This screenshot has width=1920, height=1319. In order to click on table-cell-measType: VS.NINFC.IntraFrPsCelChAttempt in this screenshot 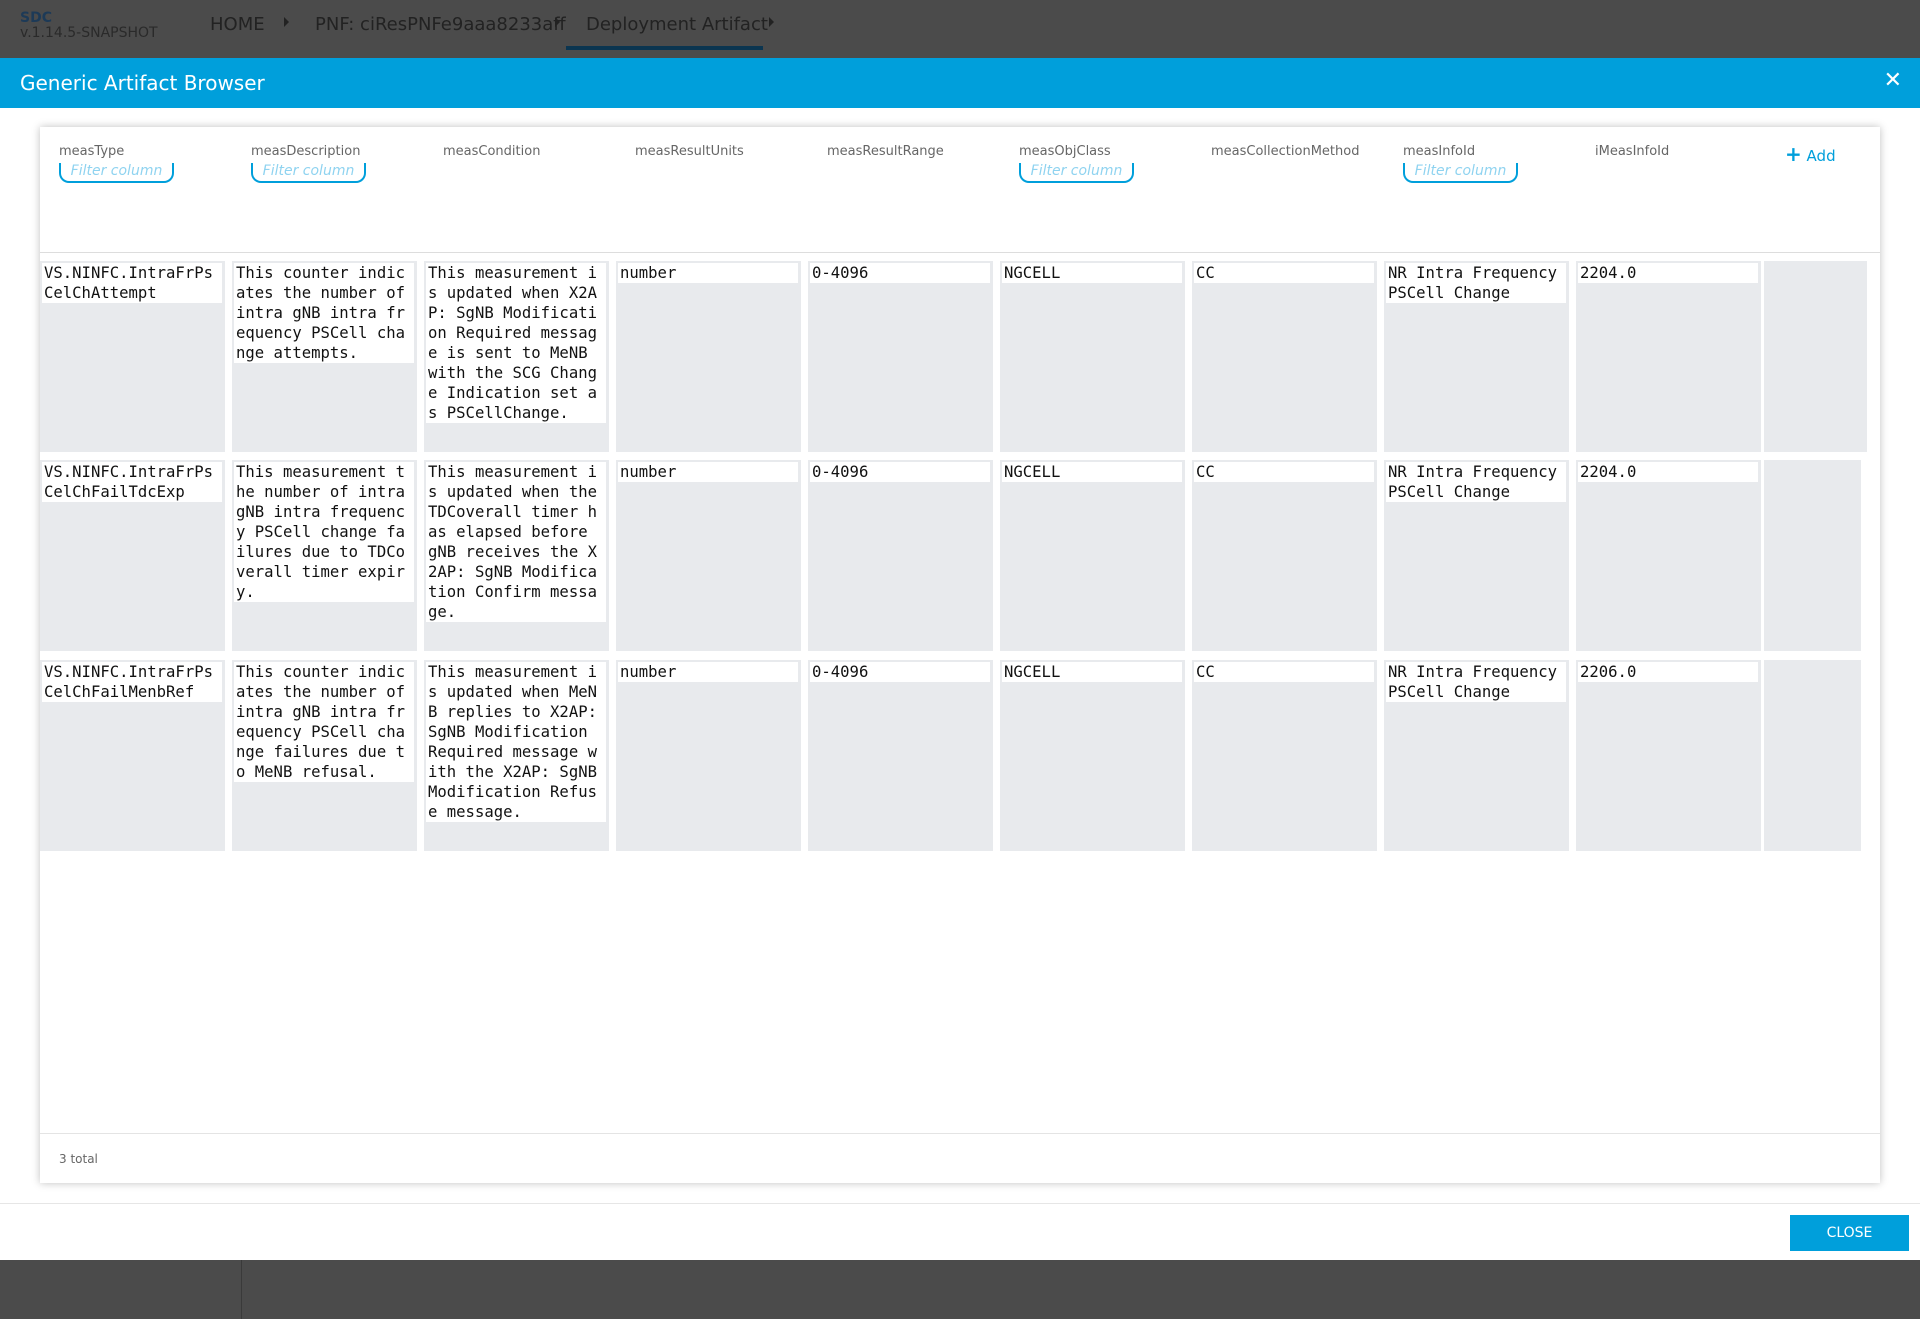, I will do `click(132, 356)`.